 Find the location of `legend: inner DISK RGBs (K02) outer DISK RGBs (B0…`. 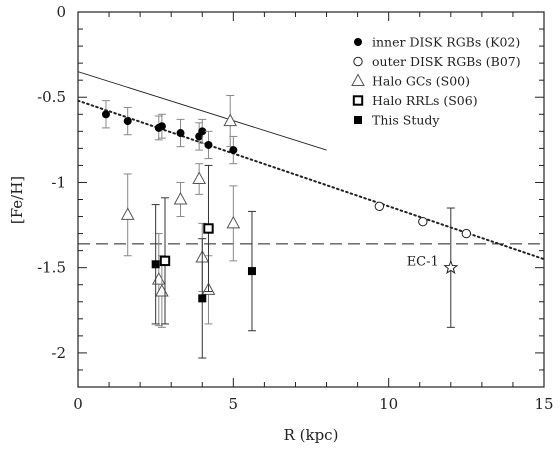

legend: inner DISK RGBs (K02) outer DISK RGBs (B0… is located at coordinates (436, 81).